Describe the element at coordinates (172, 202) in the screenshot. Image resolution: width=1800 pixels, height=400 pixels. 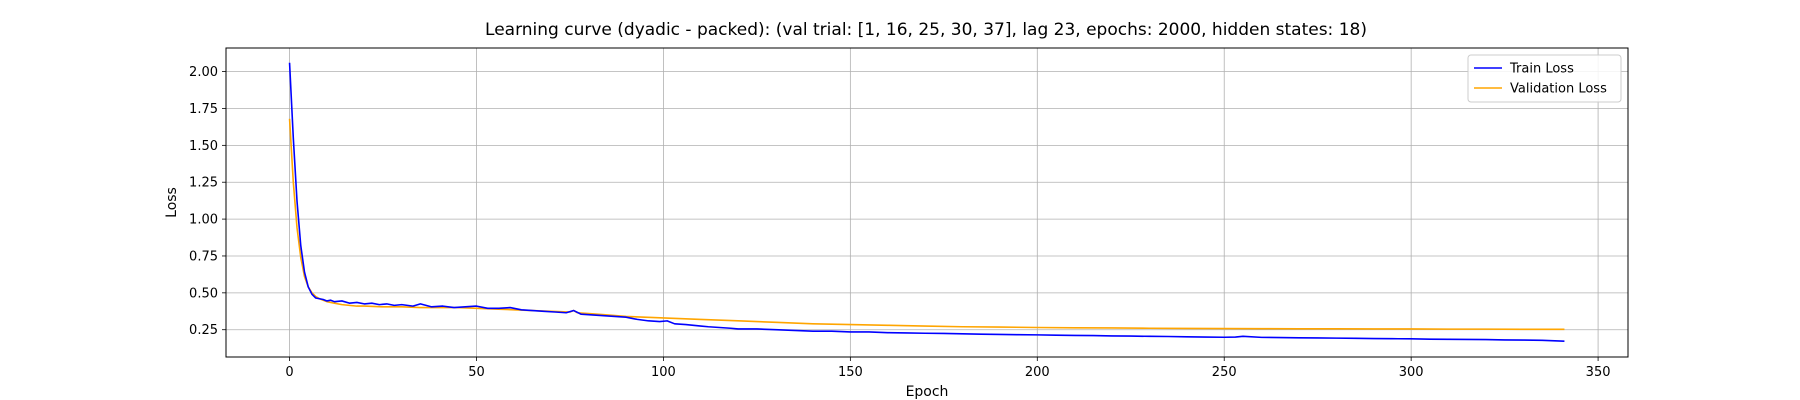
I see `y-axis-label: Loss` at that location.